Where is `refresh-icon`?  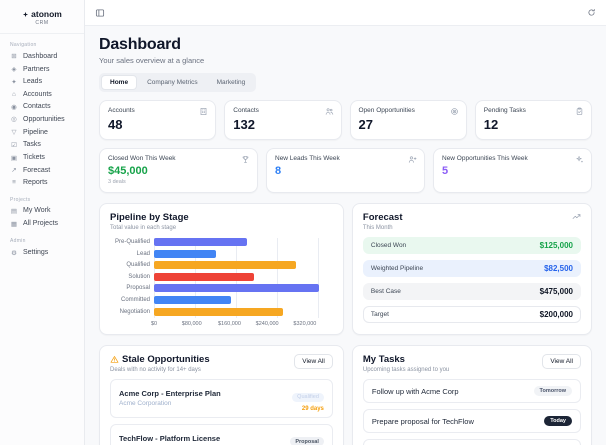
refresh-icon is located at coordinates (591, 12).